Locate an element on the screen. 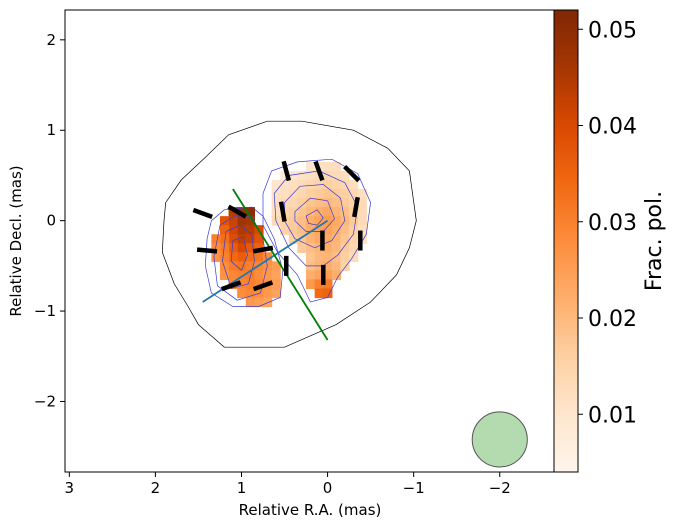  y-tick-label: −2 is located at coordinates (45, 401).